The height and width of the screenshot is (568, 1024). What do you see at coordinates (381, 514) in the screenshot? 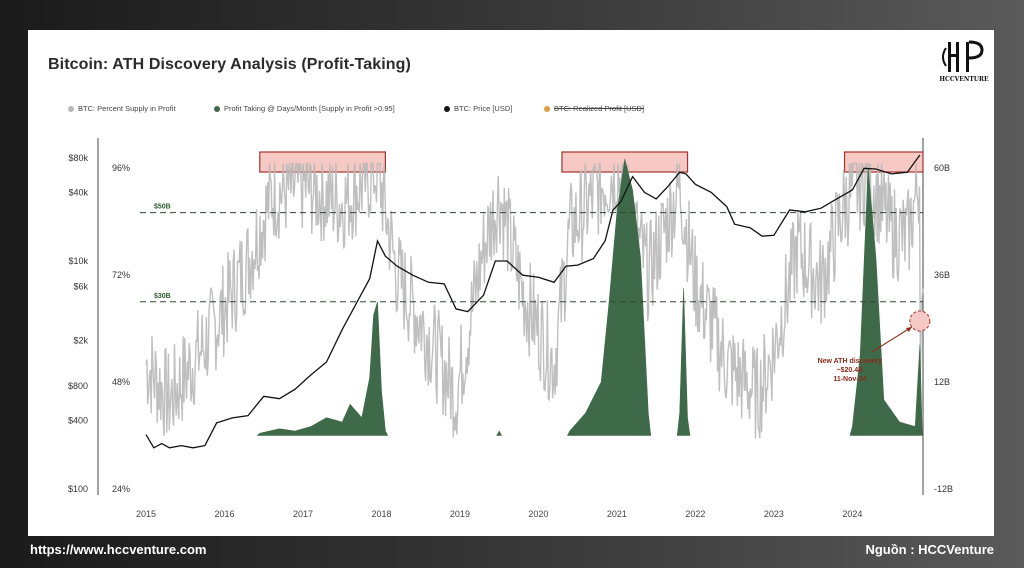
I see `x-tick-label: 2018` at bounding box center [381, 514].